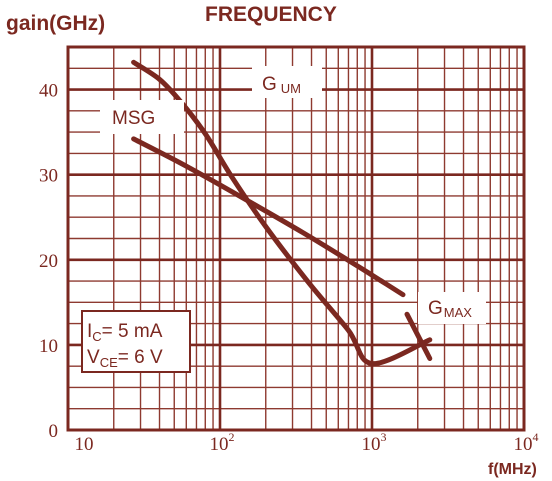  What do you see at coordinates (526, 442) in the screenshot?
I see `x-tick-label: 10⁴` at bounding box center [526, 442].